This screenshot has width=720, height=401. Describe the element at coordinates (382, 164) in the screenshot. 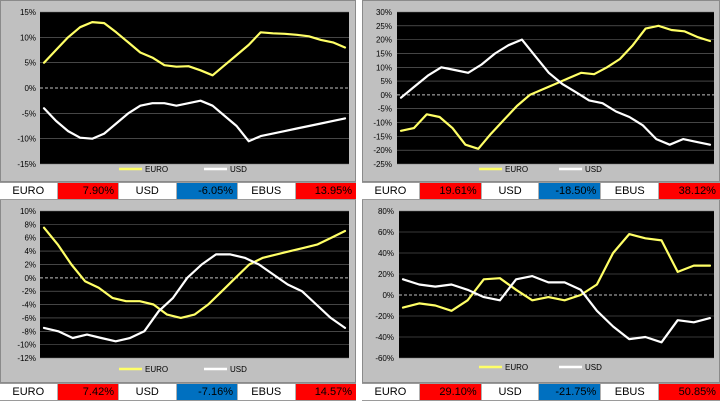

I see `y-tick-label: -25%` at that location.